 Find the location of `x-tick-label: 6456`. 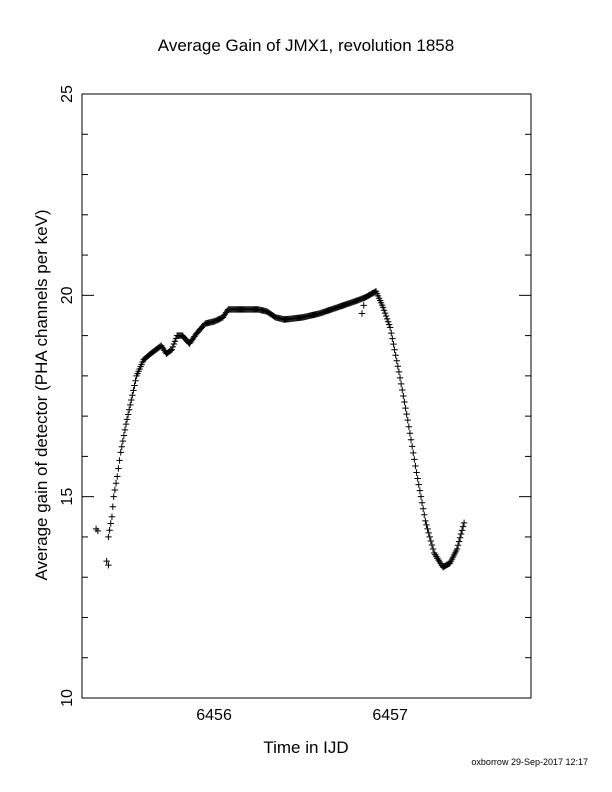

x-tick-label: 6456 is located at coordinates (214, 715).